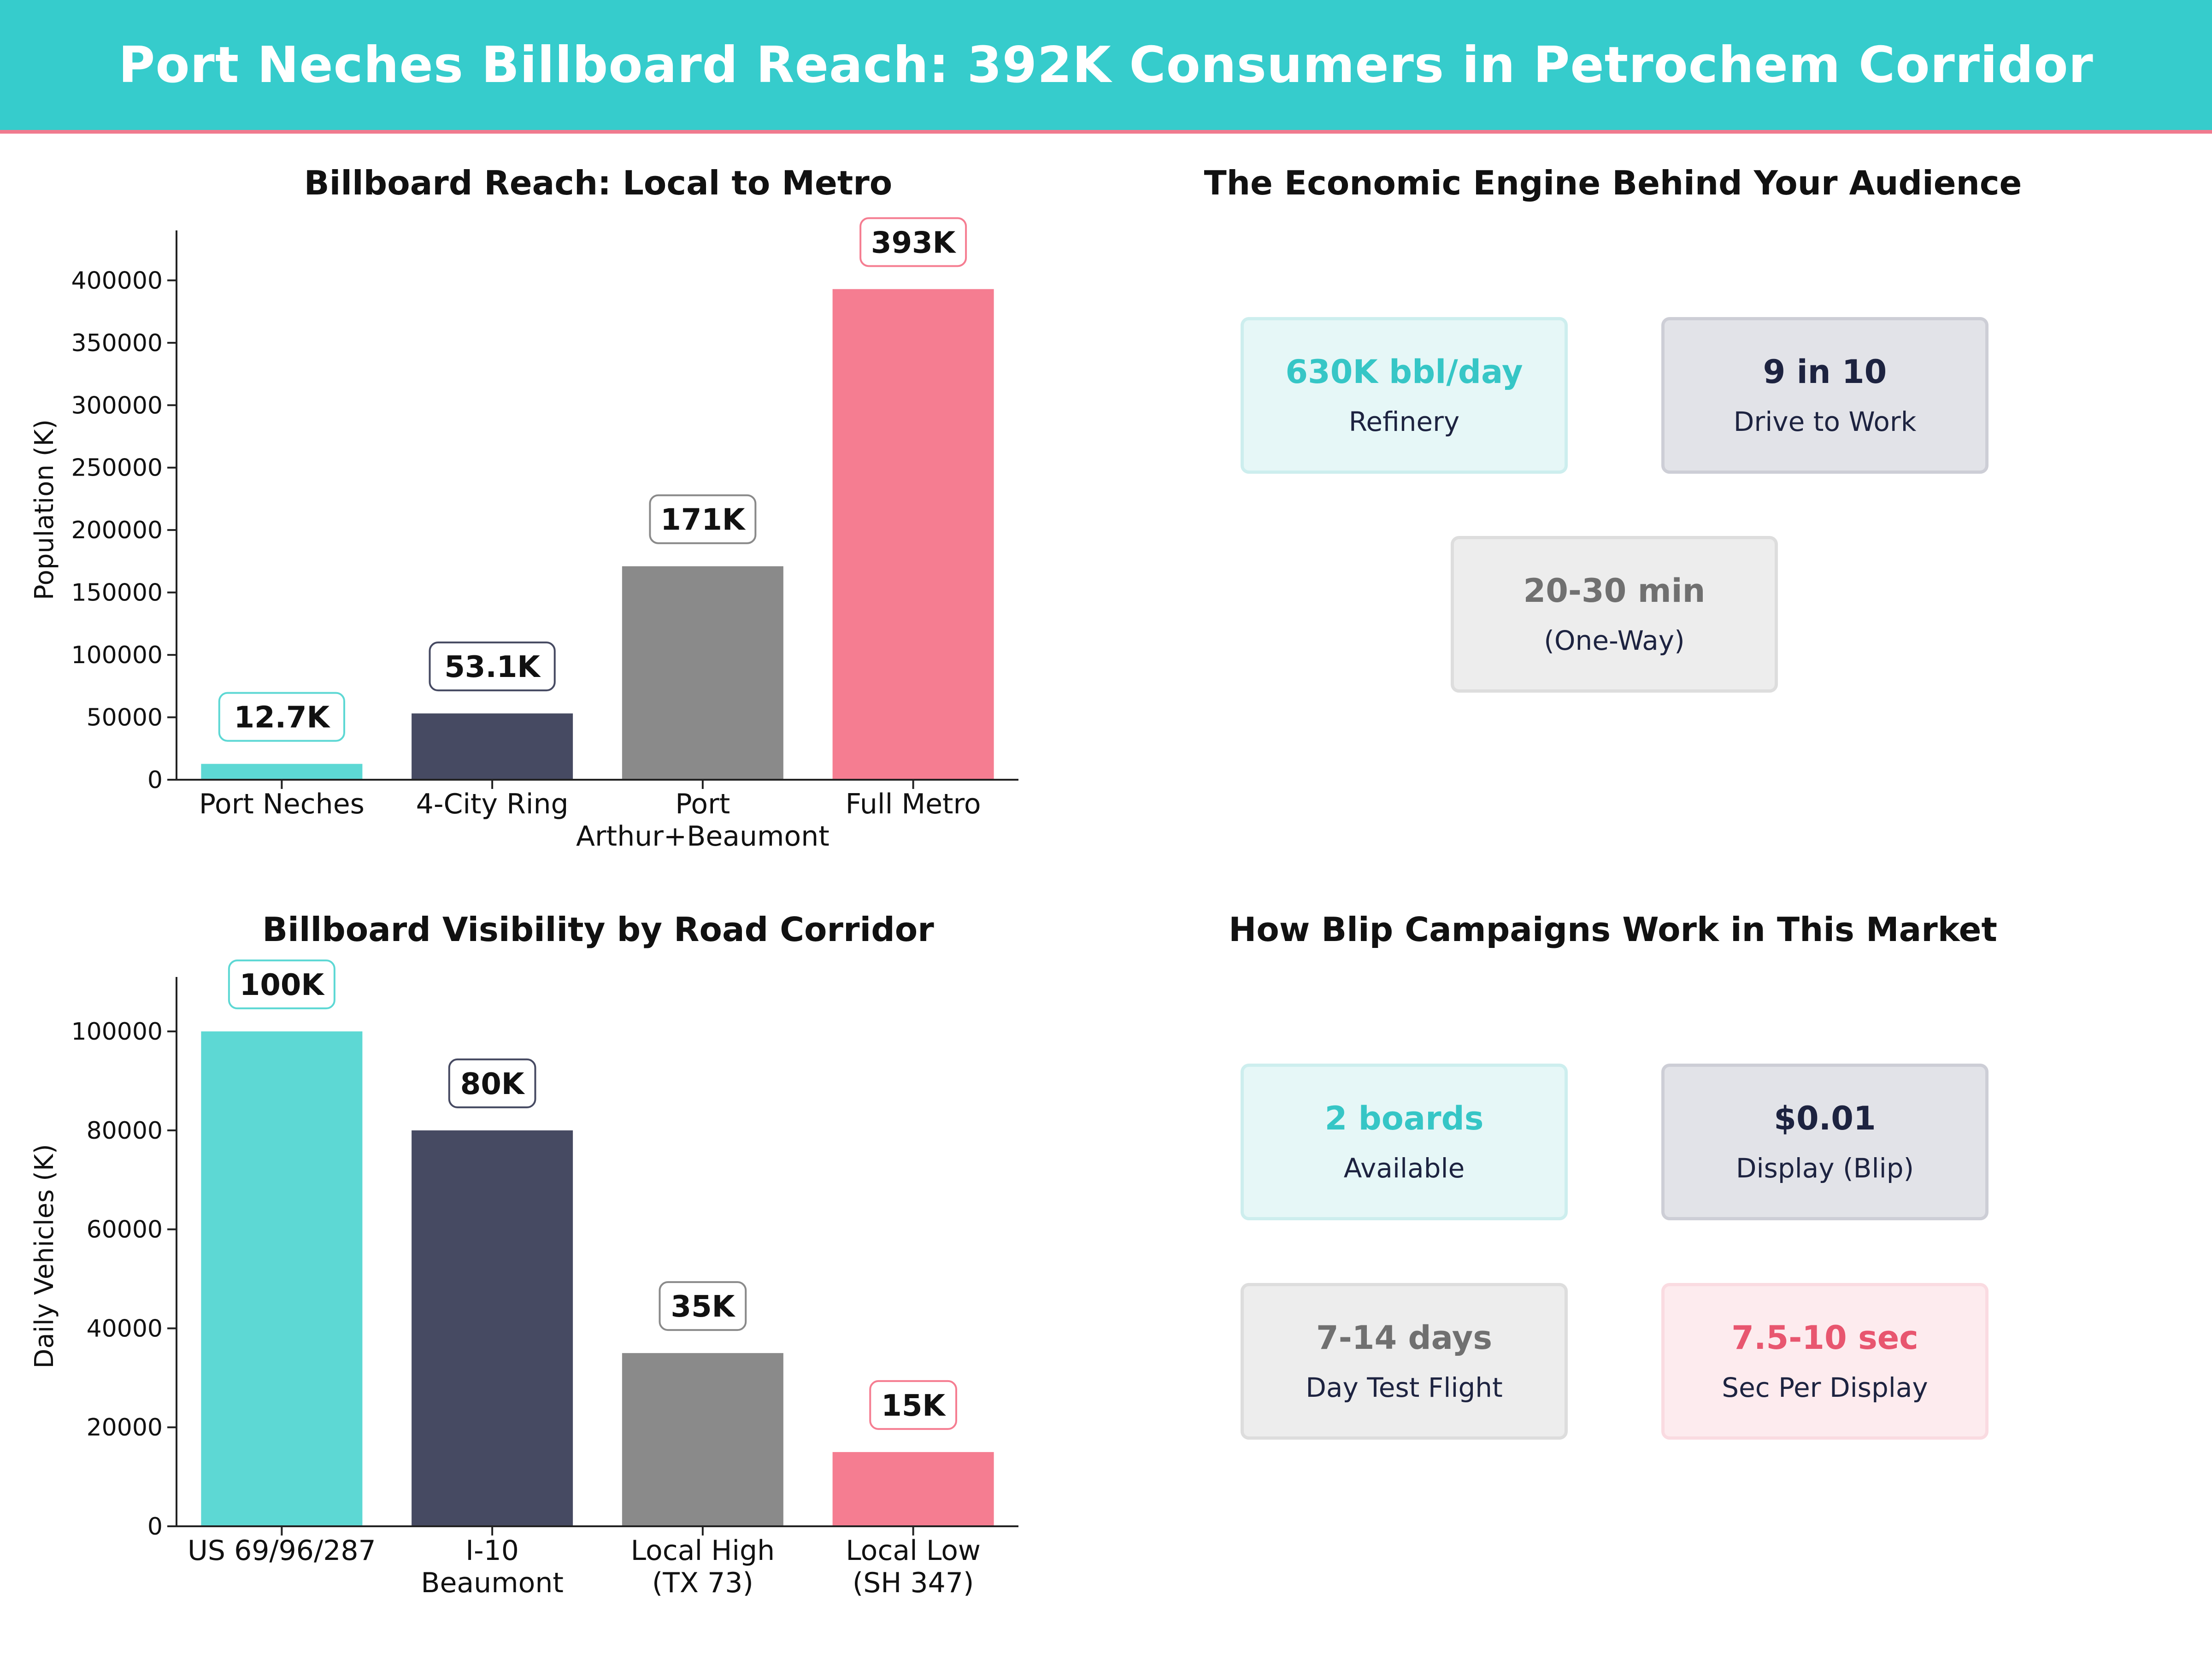 Image resolution: width=2212 pixels, height=1659 pixels. Describe the element at coordinates (282, 1551) in the screenshot. I see `x-tick-label: US 69/96/287` at that location.